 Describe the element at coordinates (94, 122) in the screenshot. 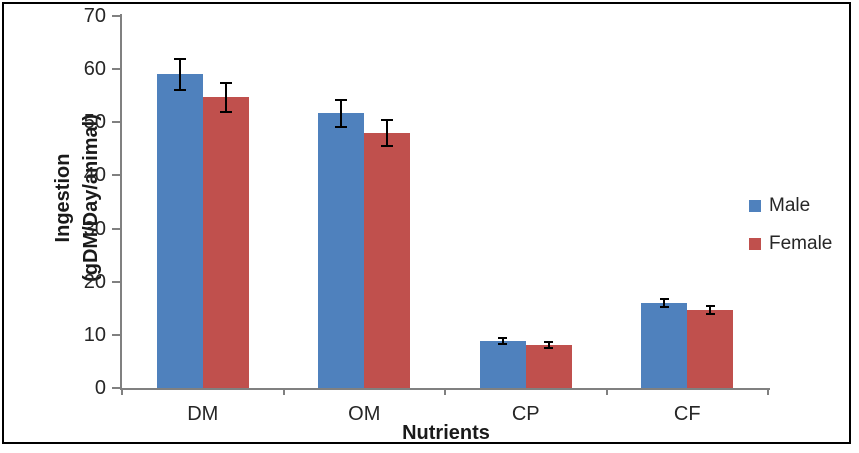

I see `y-tick-label: 50` at that location.